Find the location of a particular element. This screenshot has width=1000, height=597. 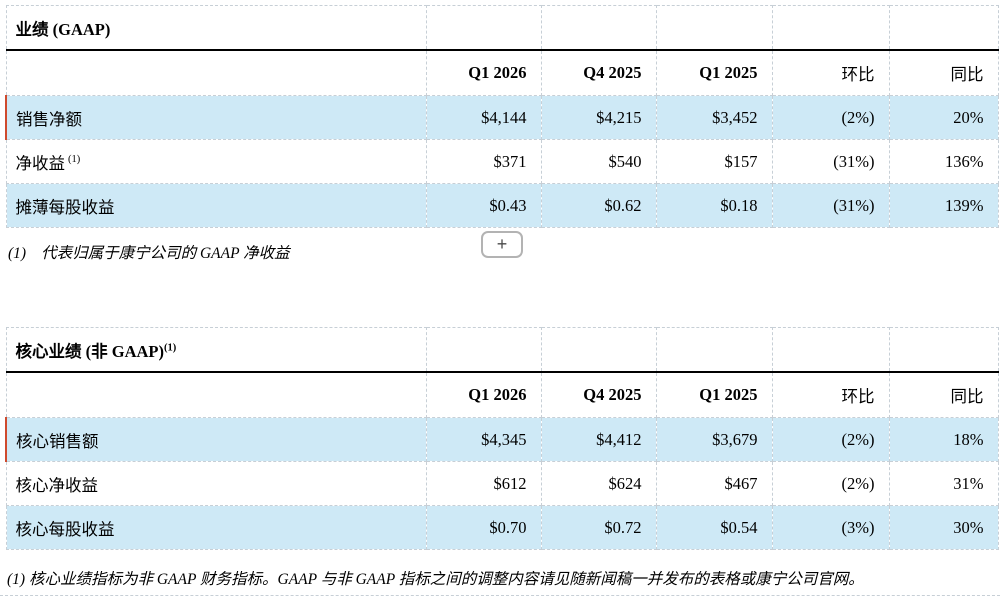

cell-value: 31% is located at coordinates (943, 483).